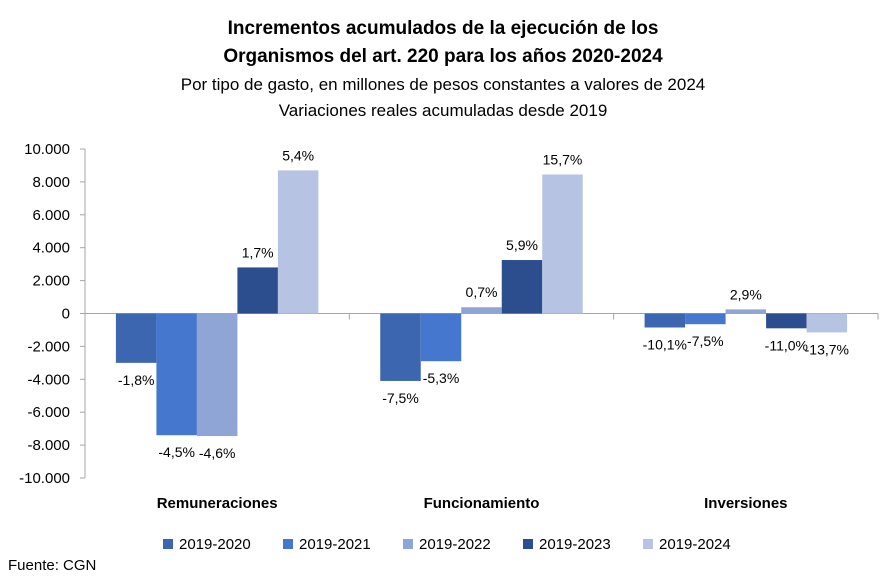 Image resolution: width=886 pixels, height=586 pixels. I want to click on data-label: 1,7%, so click(258, 252).